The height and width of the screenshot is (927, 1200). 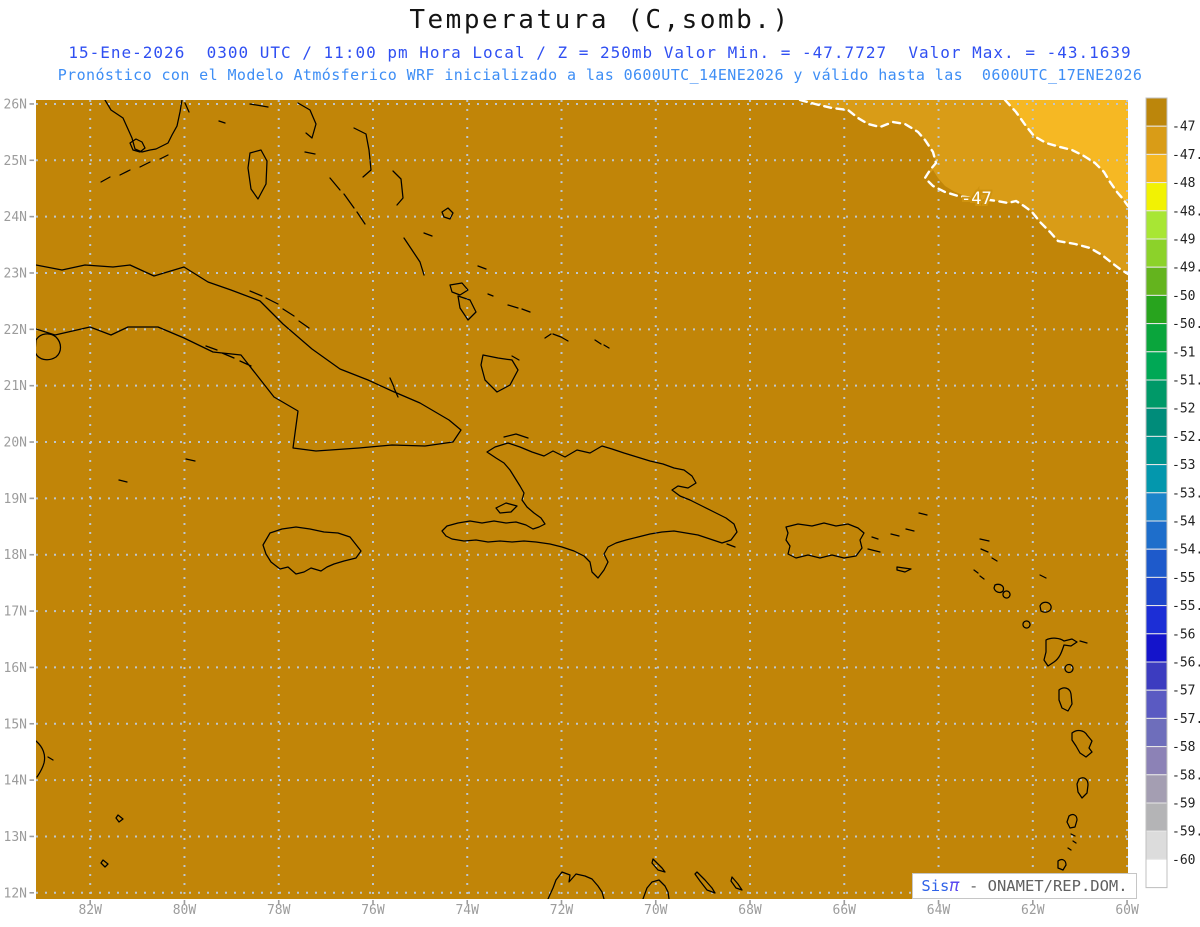 I want to click on colorbar-tick-label: -53, so click(x=1183, y=465).